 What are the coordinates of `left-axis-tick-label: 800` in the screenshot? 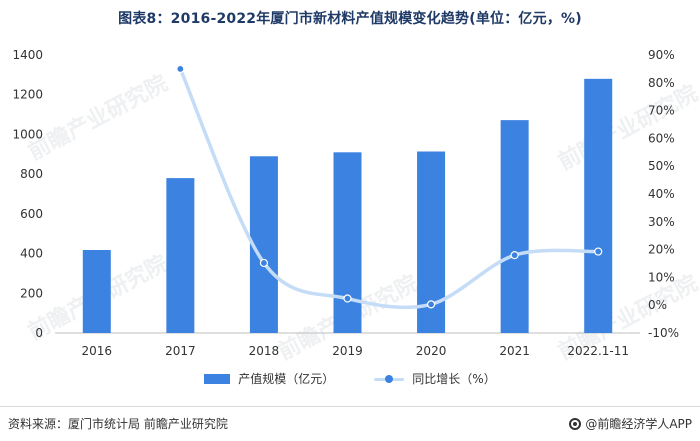 It's located at (31, 174).